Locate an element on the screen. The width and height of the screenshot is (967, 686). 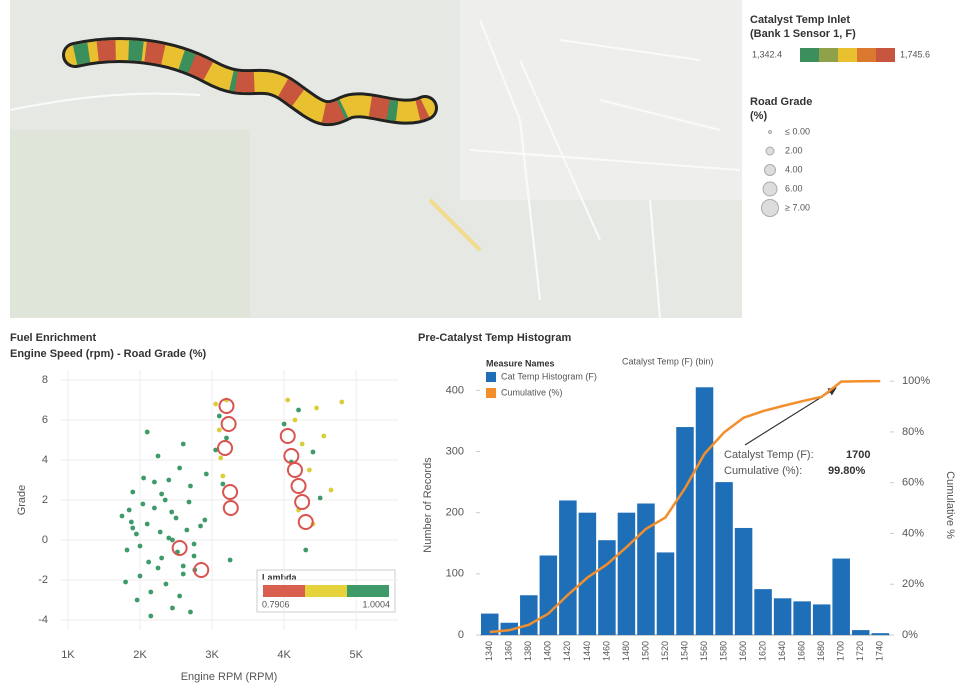
size-legend-label: 4.00 is located at coordinates (794, 169).